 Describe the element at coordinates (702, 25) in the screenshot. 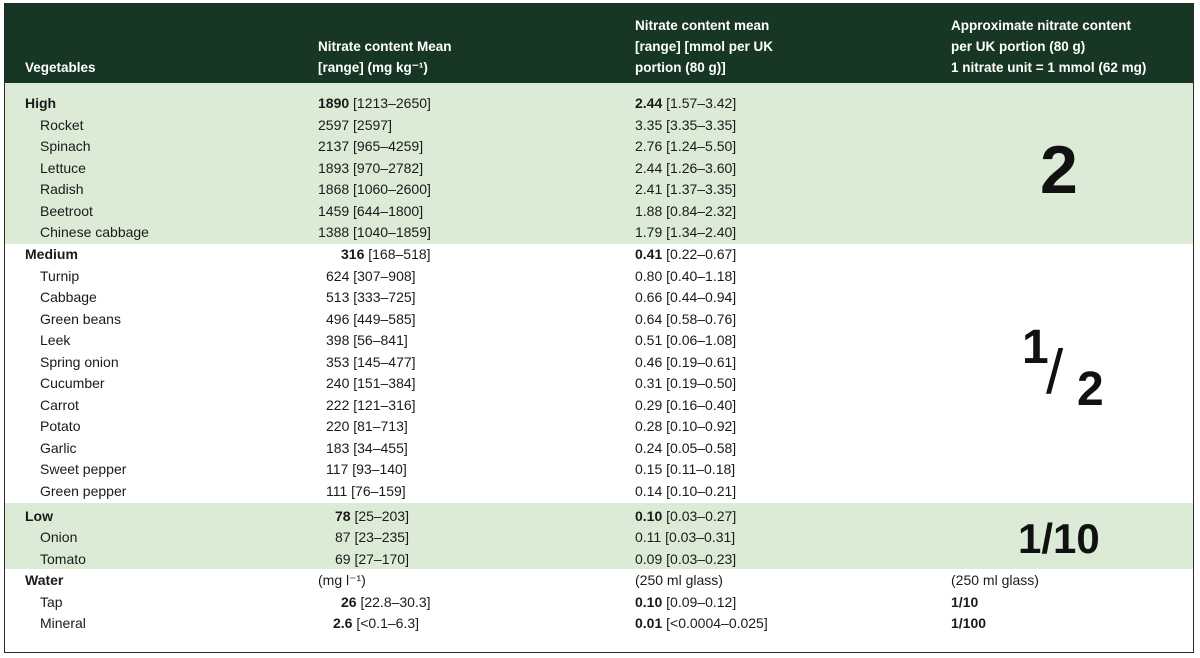

I see `header-mmol-line1: Nitrate content mean` at that location.